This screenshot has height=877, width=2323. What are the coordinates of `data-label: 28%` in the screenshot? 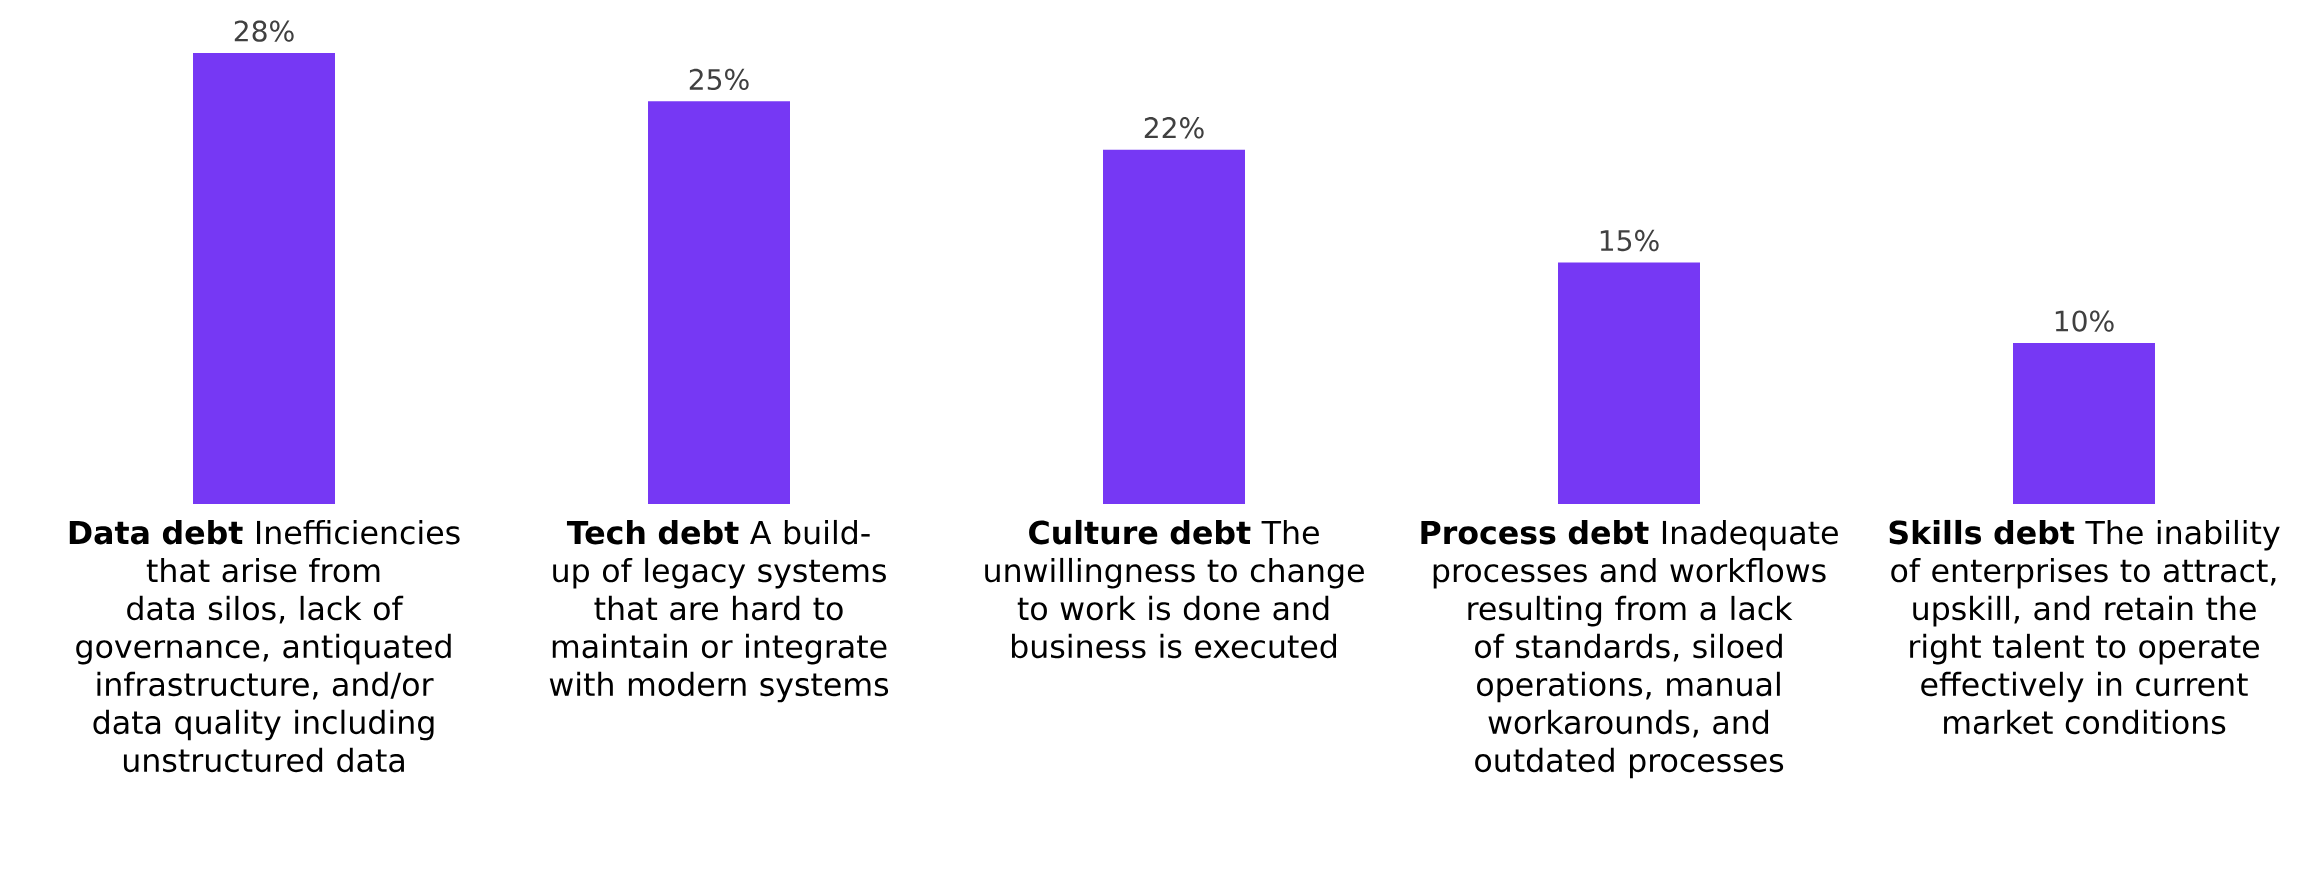 It's located at (264, 31).